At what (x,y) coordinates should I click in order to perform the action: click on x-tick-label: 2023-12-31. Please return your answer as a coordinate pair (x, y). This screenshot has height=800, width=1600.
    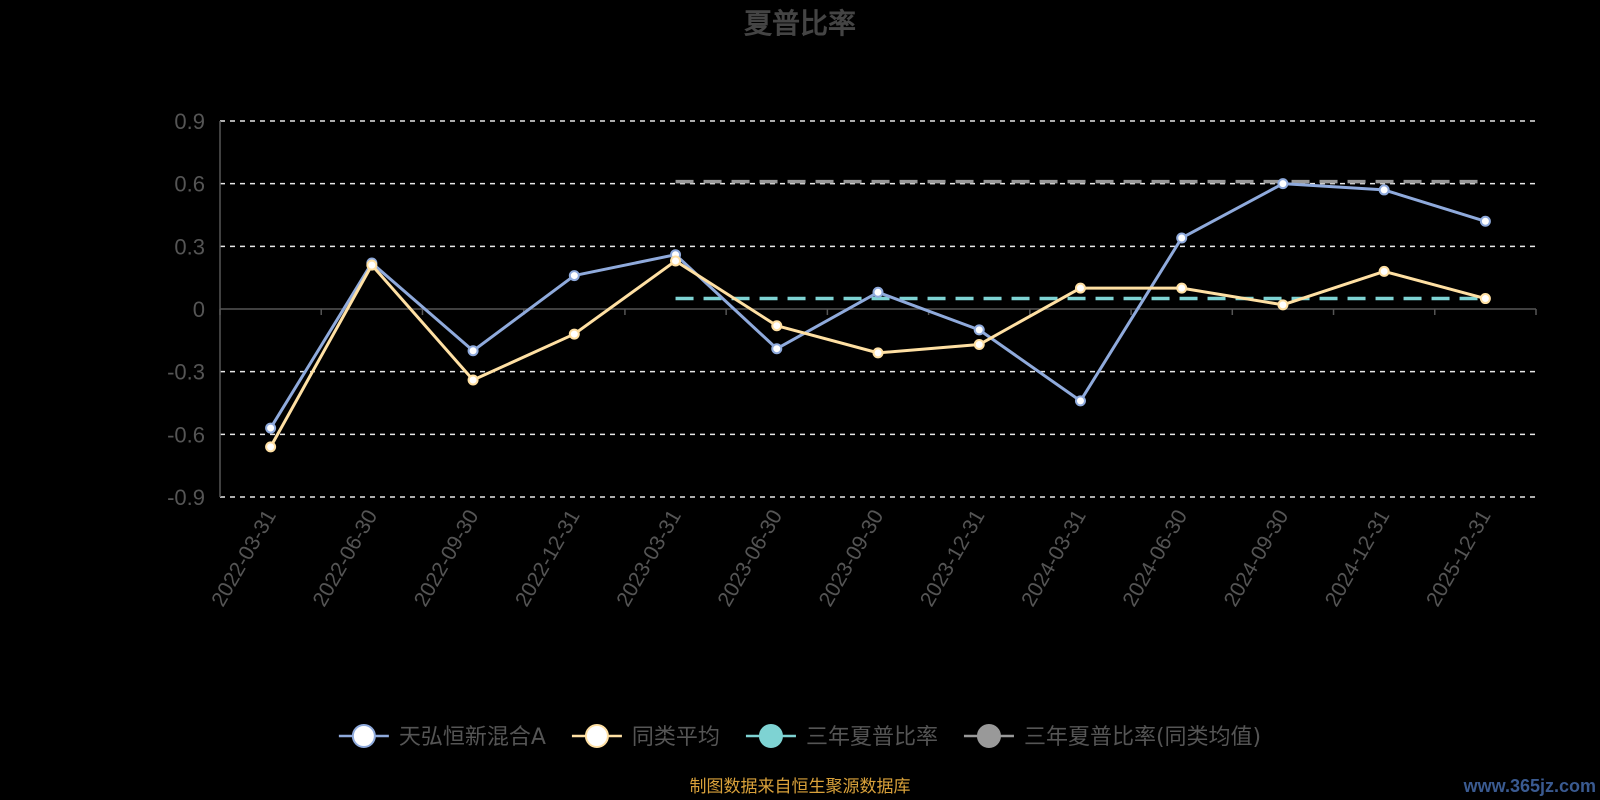
    Looking at the image, I should click on (953, 558).